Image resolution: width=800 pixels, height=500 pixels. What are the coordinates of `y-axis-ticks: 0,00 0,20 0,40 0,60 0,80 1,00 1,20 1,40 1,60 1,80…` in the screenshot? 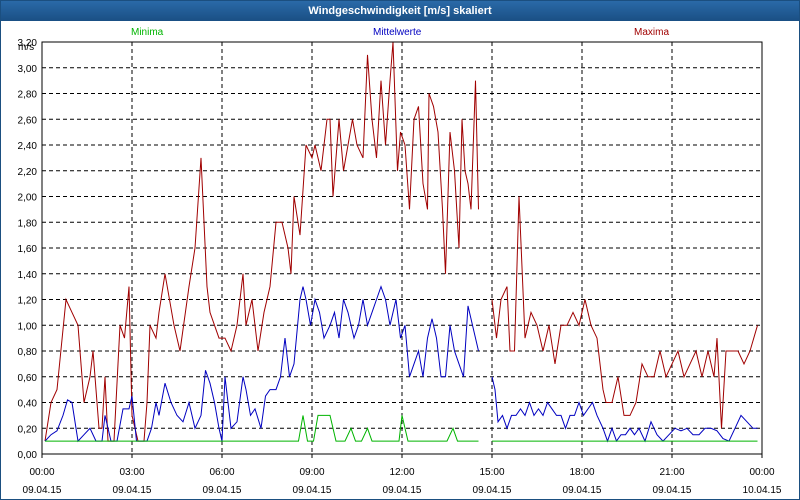 It's located at (28, 249).